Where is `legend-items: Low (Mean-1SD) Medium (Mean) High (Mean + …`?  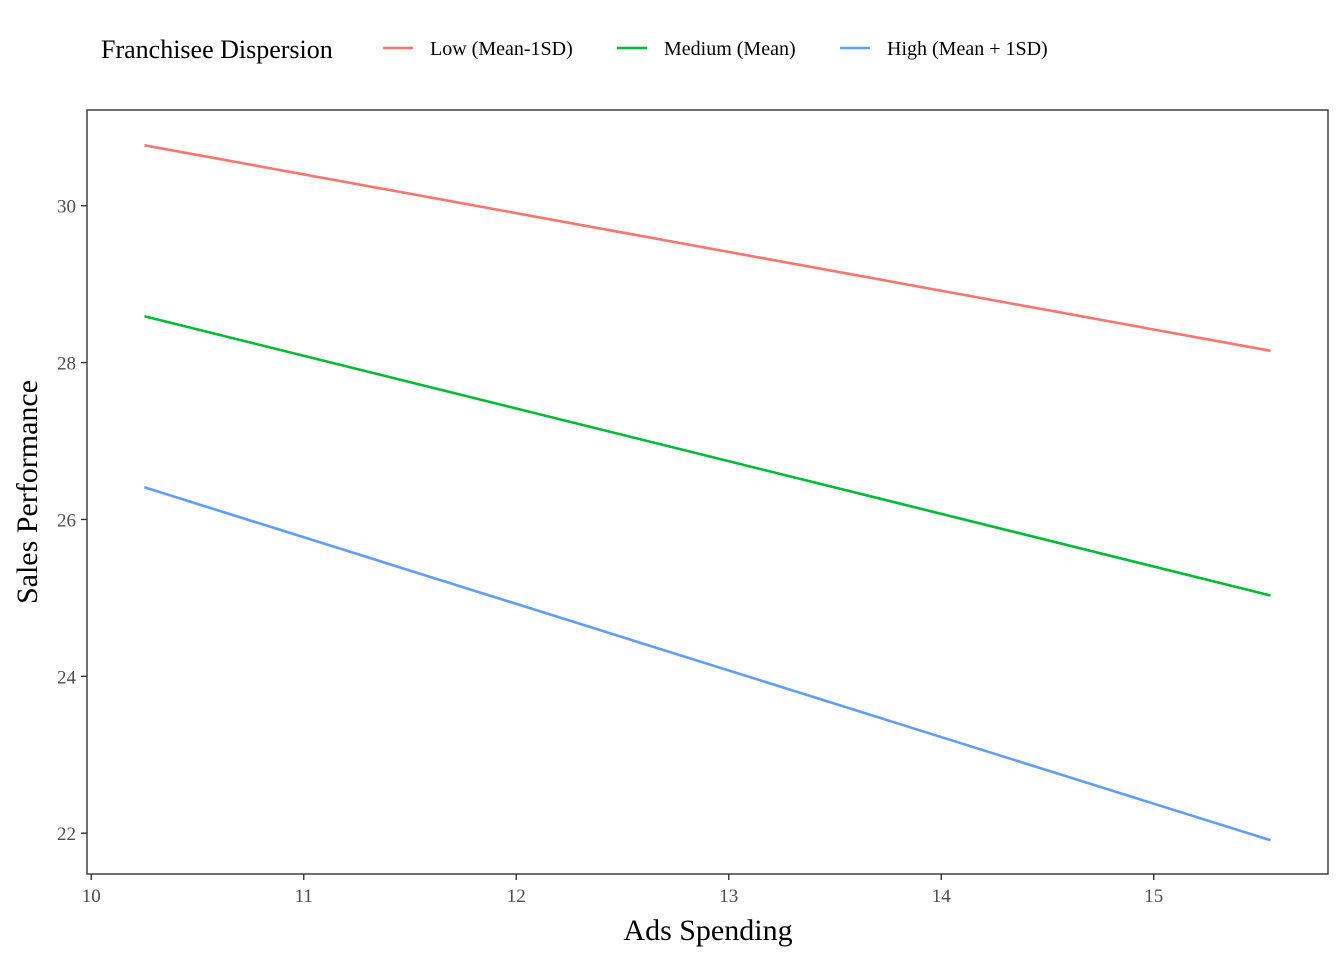 legend-items: Low (Mean-1SD) Medium (Mean) High (Mean + … is located at coordinates (715, 49).